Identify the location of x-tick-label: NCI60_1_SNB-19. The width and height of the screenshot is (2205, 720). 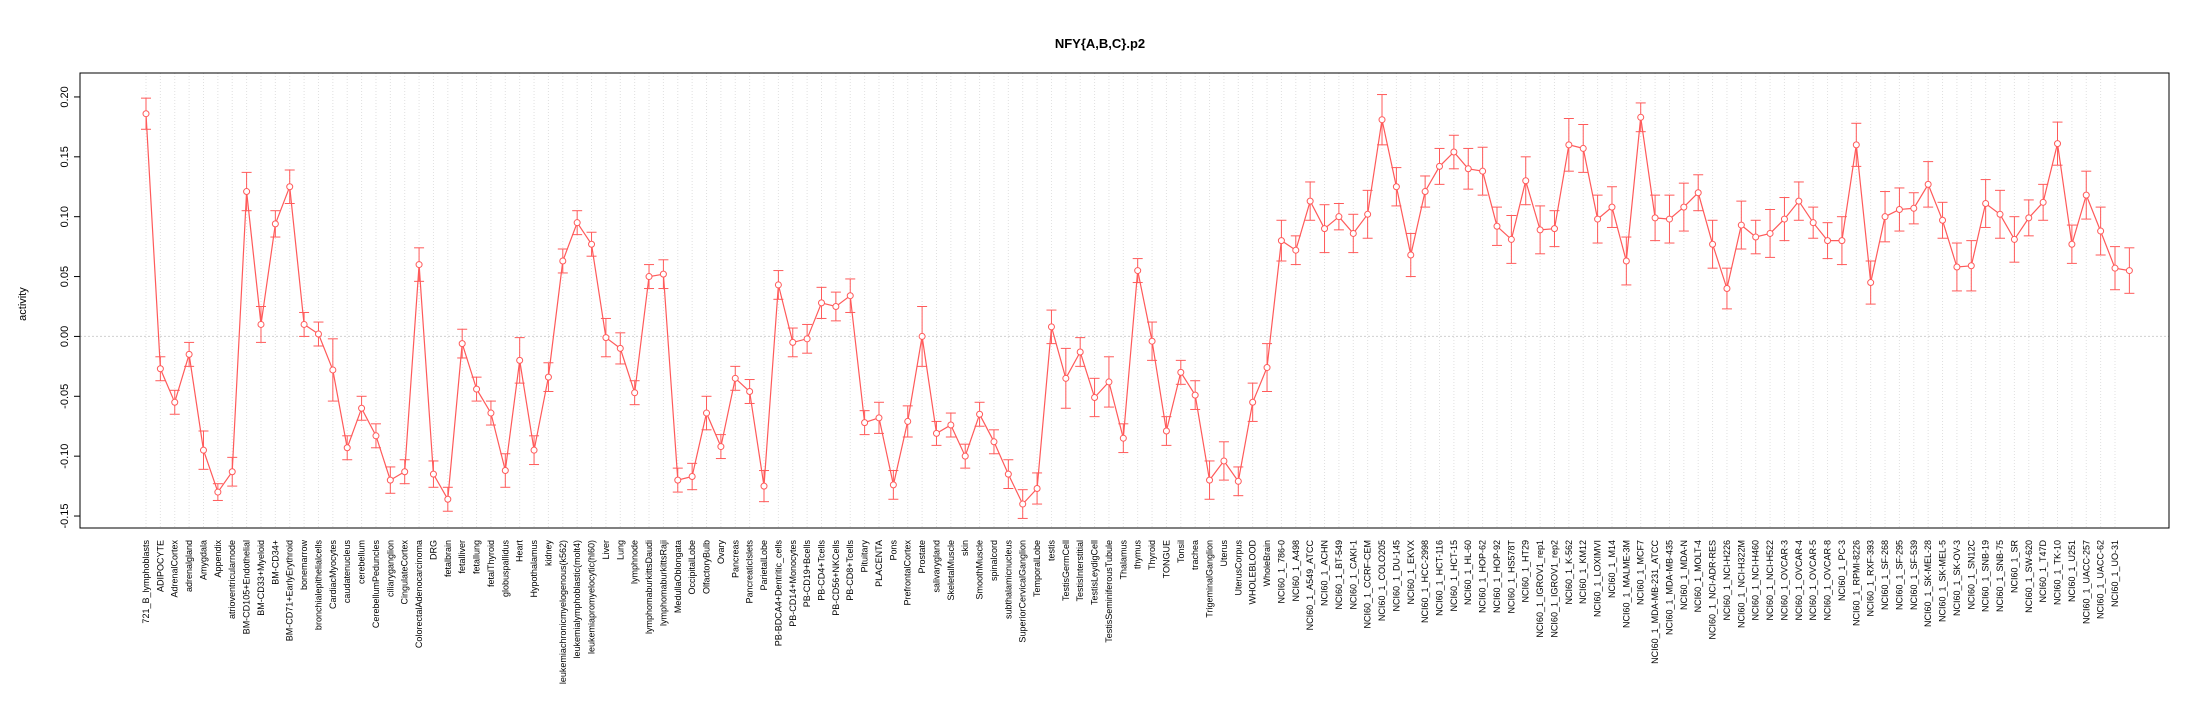
(1986, 576).